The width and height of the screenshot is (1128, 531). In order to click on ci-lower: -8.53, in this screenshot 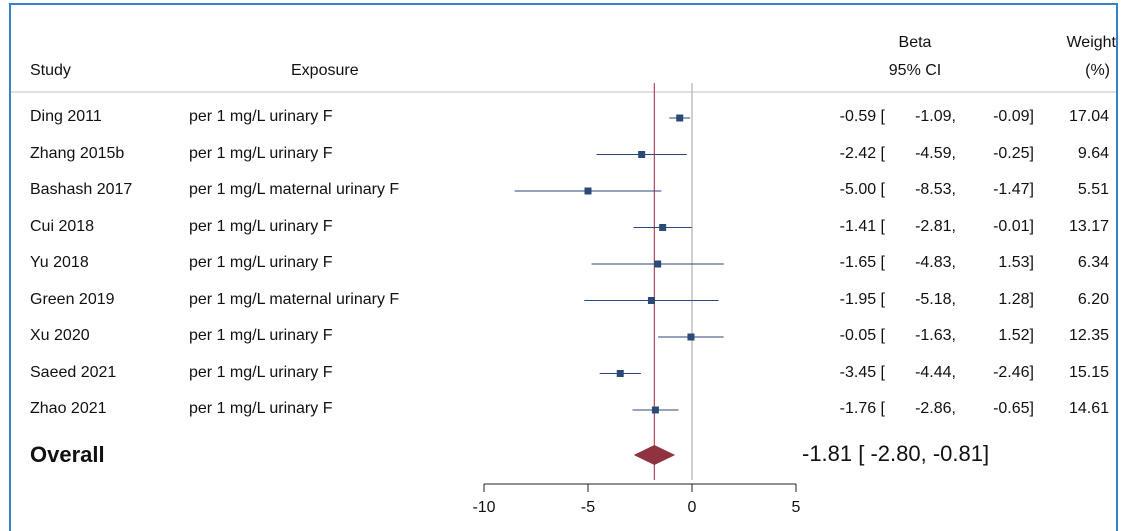, I will do `click(935, 189)`.